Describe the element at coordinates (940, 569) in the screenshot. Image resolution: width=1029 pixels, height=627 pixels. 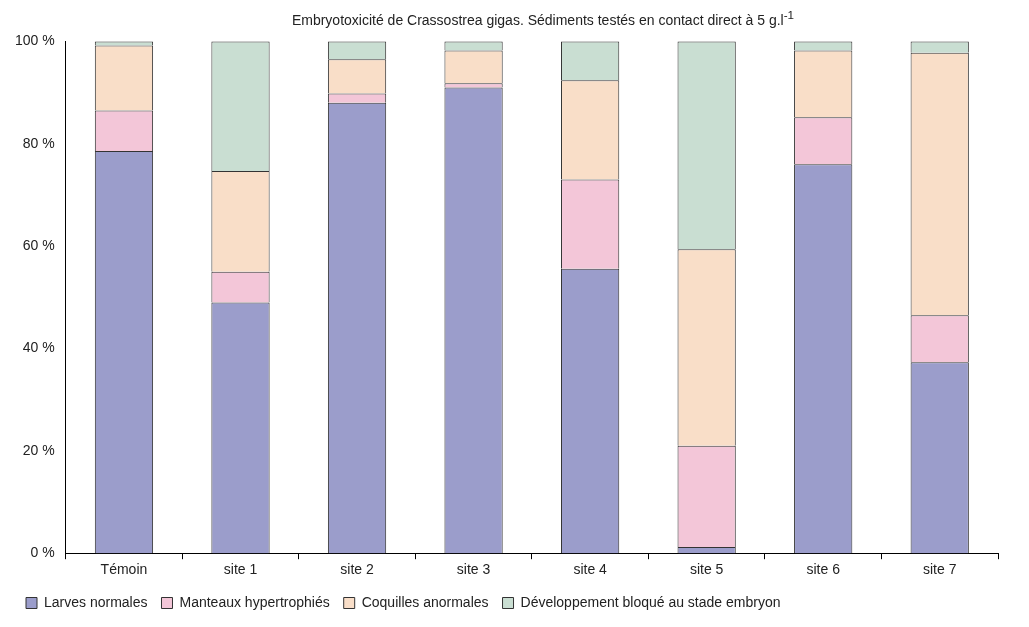
I see `x-tick-label: site 7` at that location.